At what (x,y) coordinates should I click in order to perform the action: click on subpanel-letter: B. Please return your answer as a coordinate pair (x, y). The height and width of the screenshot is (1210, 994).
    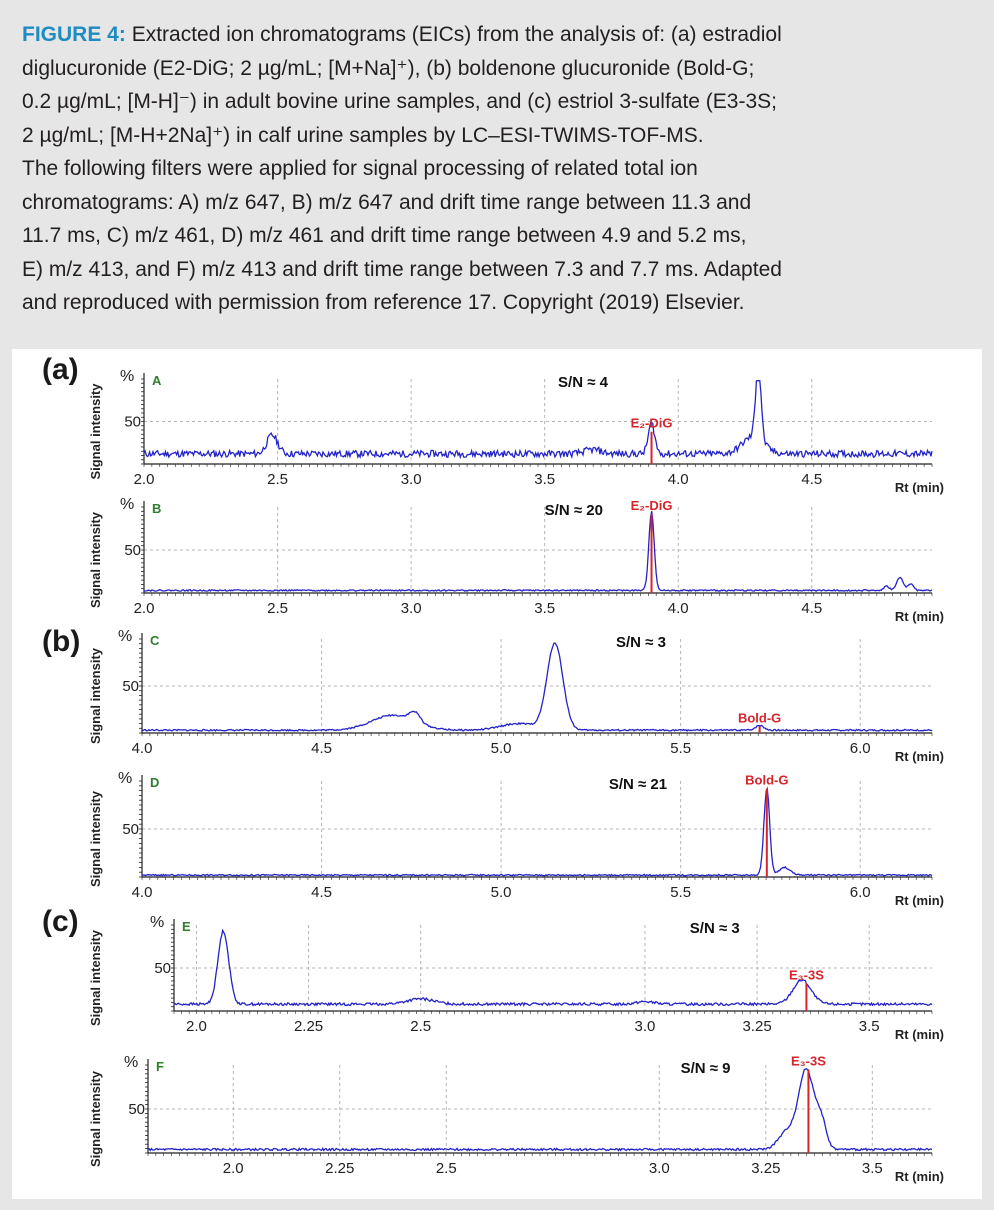
    Looking at the image, I should click on (156, 508).